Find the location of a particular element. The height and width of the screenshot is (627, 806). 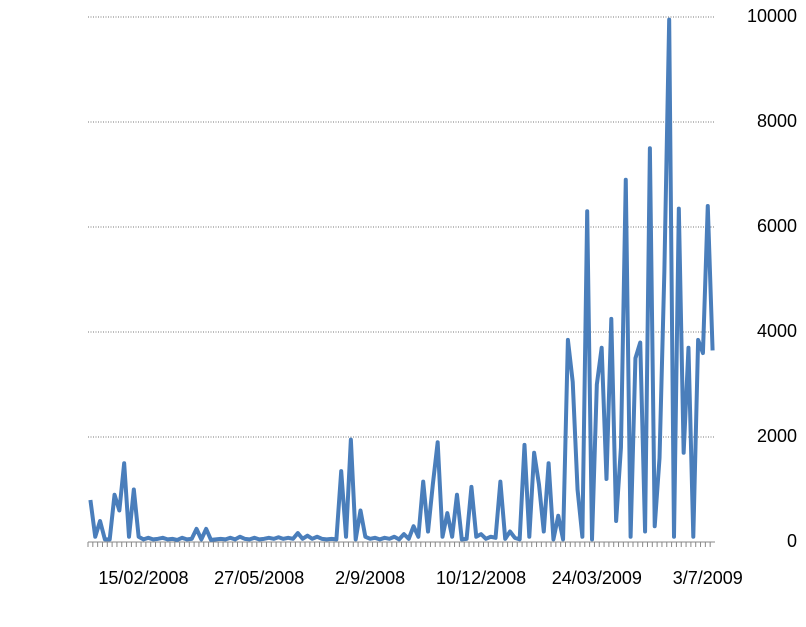

y-tick-label: 4000 is located at coordinates (777, 331).